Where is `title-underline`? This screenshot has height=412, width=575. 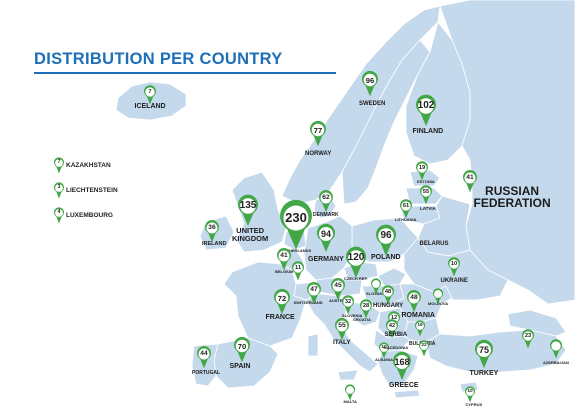 title-underline is located at coordinates (185, 73).